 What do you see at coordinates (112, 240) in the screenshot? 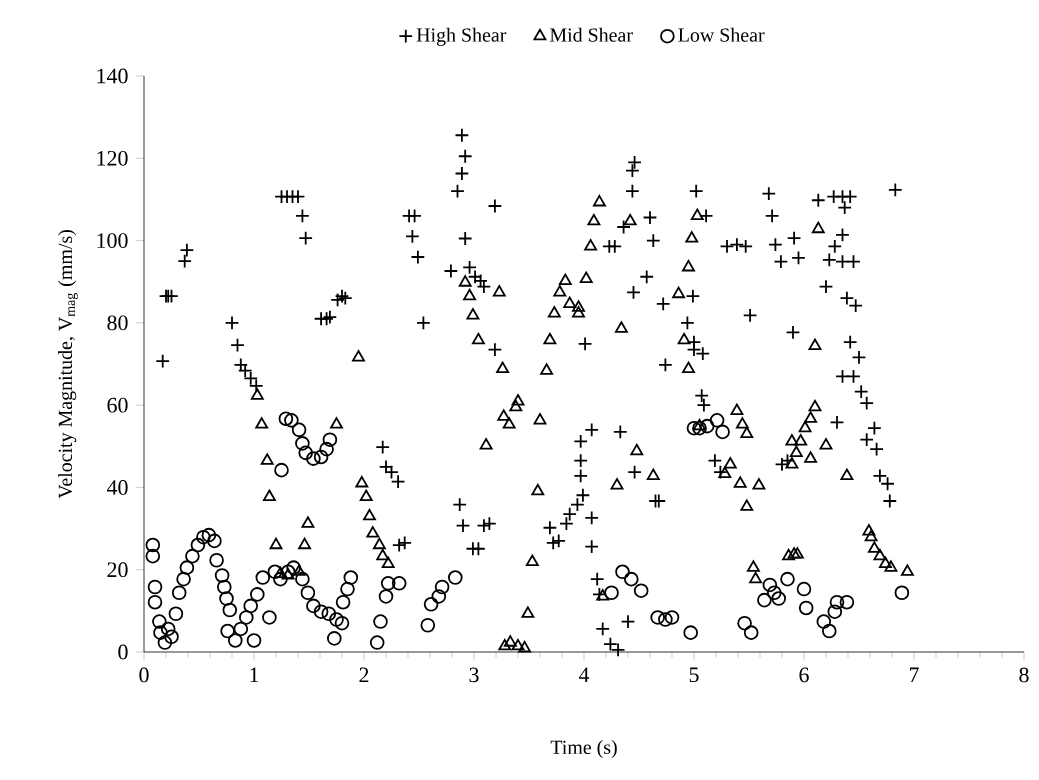
I see `y-tick-label: 100` at bounding box center [112, 240].